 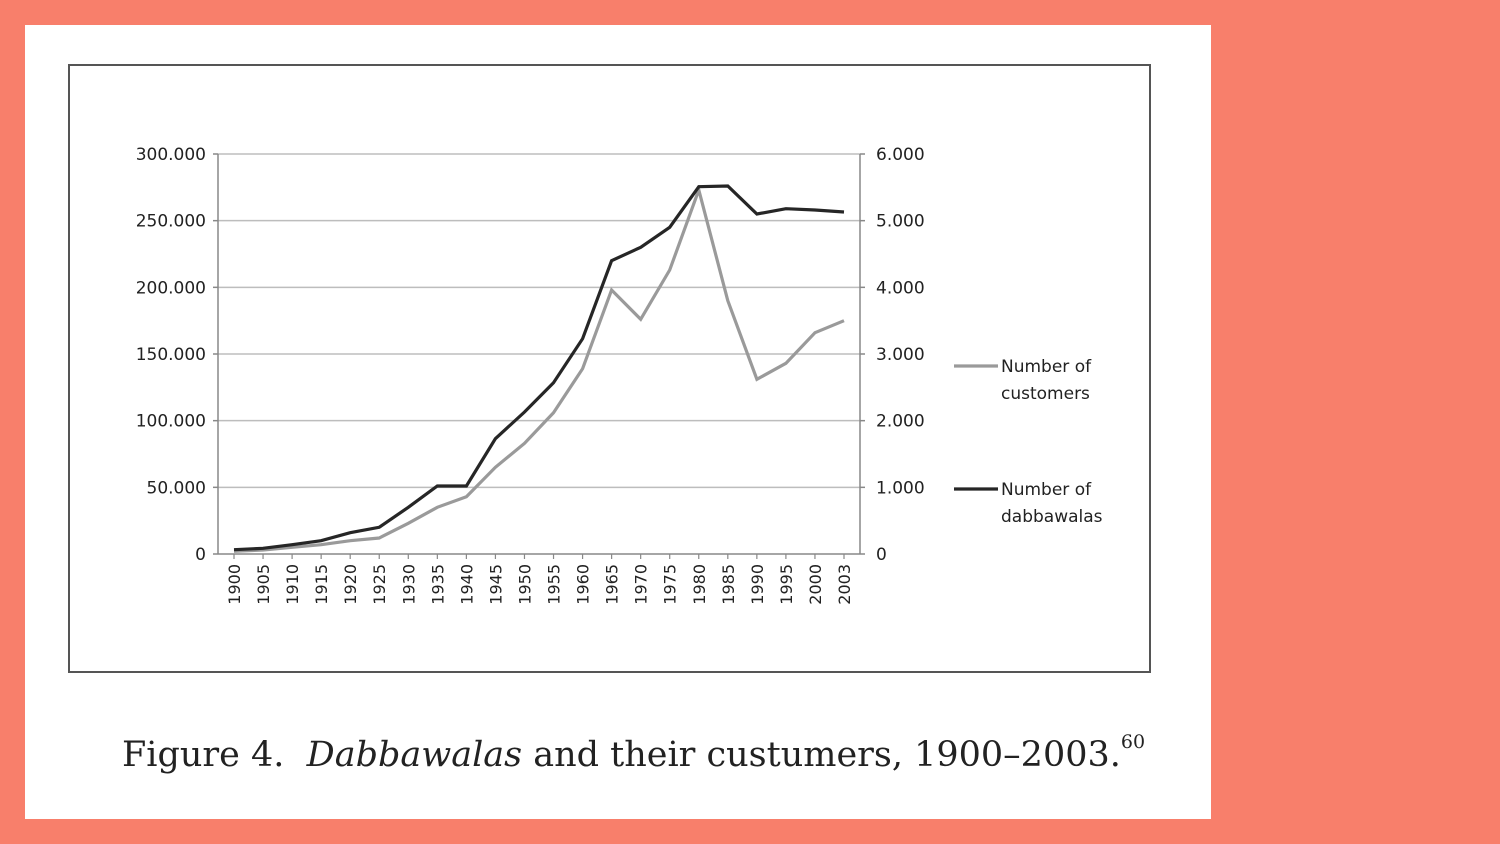 What do you see at coordinates (1133, 742) in the screenshot?
I see `caption-footnote: 60` at bounding box center [1133, 742].